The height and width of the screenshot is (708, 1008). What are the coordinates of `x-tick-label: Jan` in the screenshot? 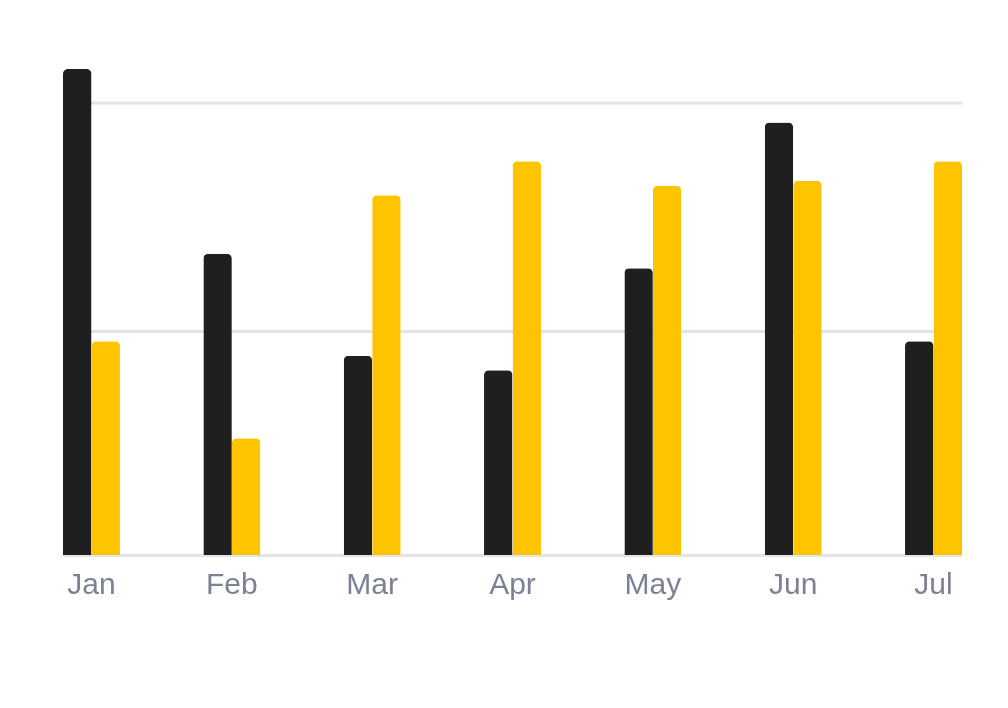 It's located at (91, 583).